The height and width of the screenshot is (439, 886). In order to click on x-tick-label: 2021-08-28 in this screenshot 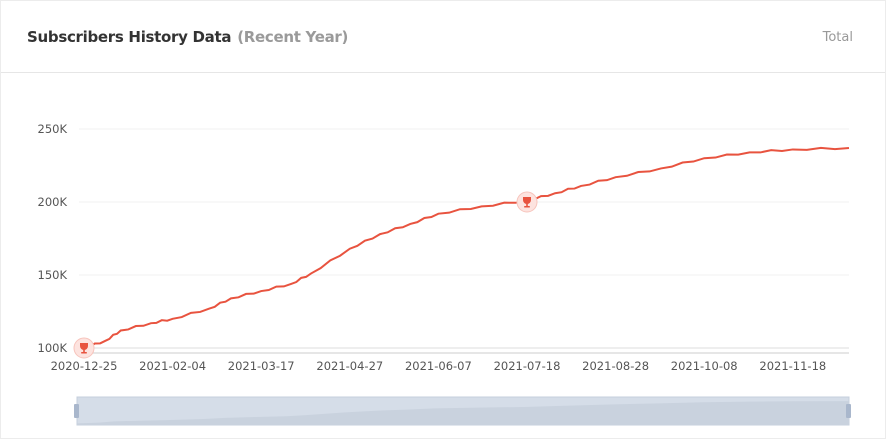, I will do `click(615, 366)`.